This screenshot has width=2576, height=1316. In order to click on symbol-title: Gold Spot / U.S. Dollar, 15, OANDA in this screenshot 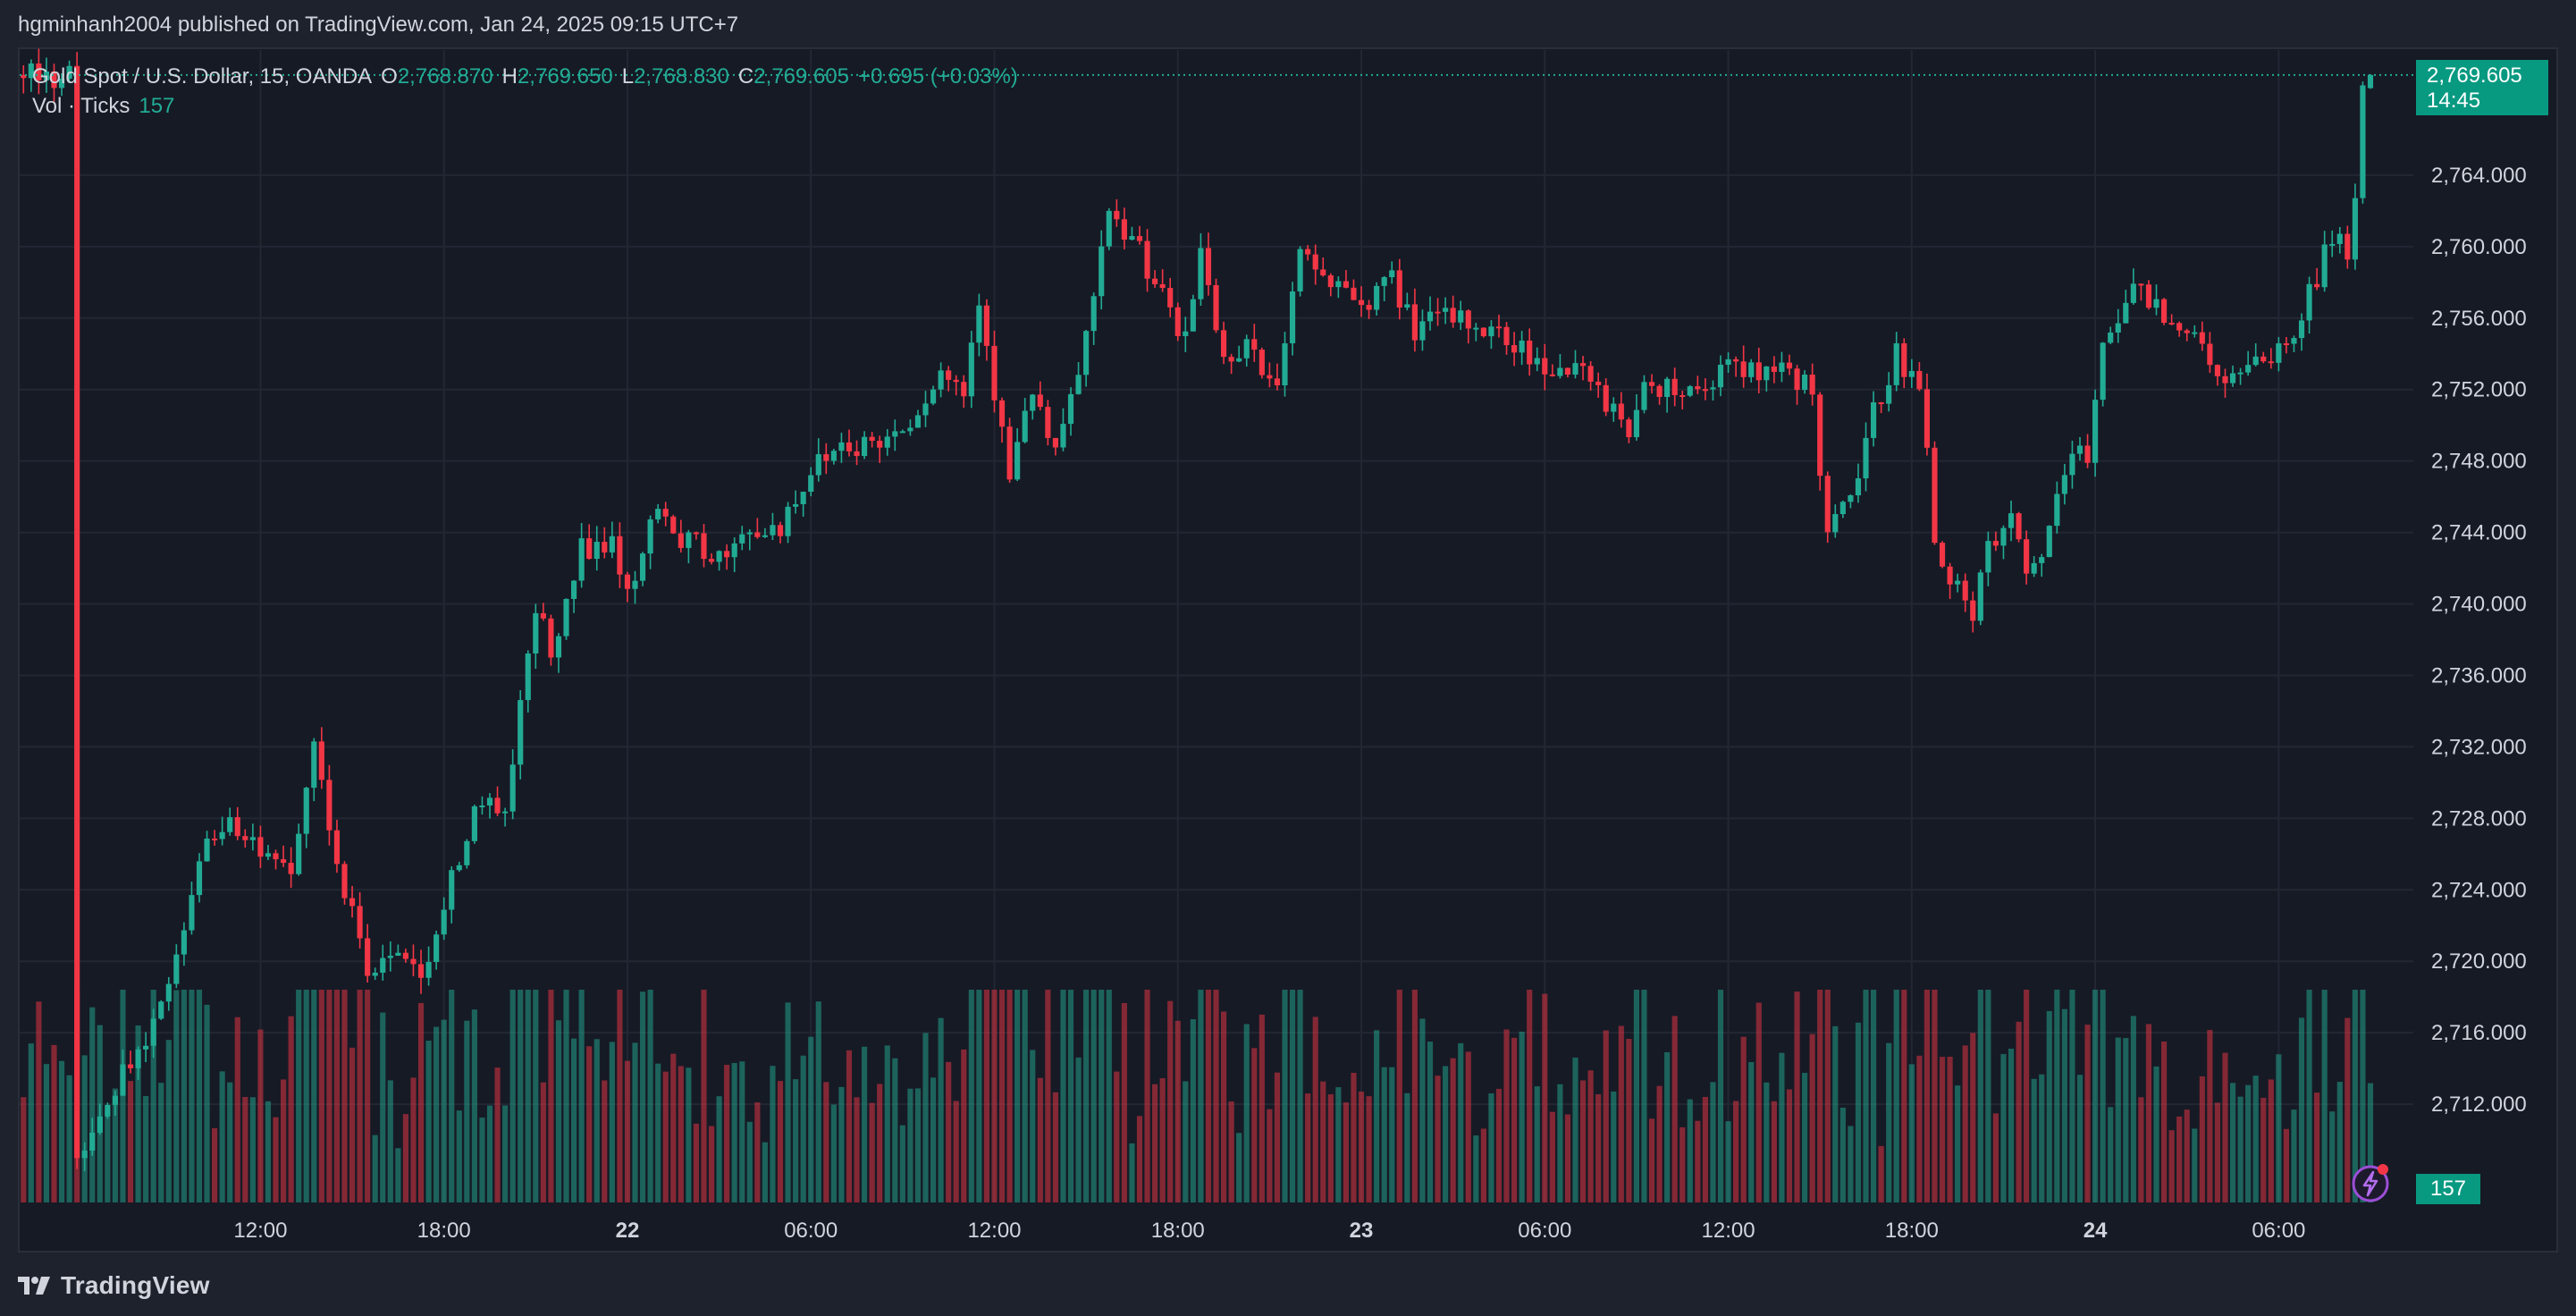, I will do `click(203, 76)`.